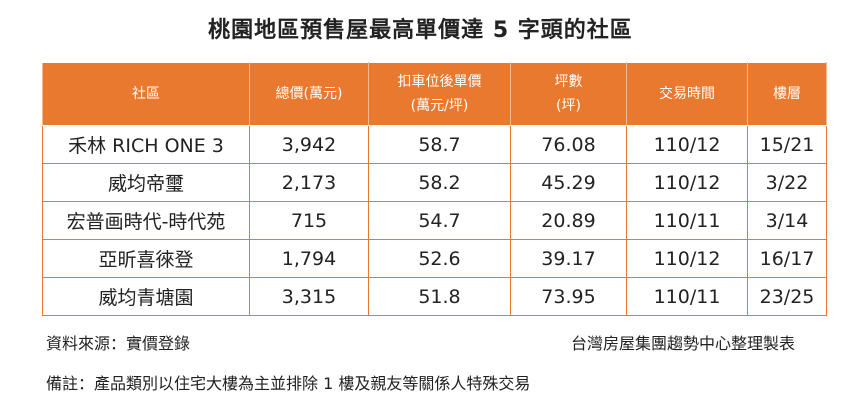  I want to click on header-line: 總價(萬元), so click(309, 94).